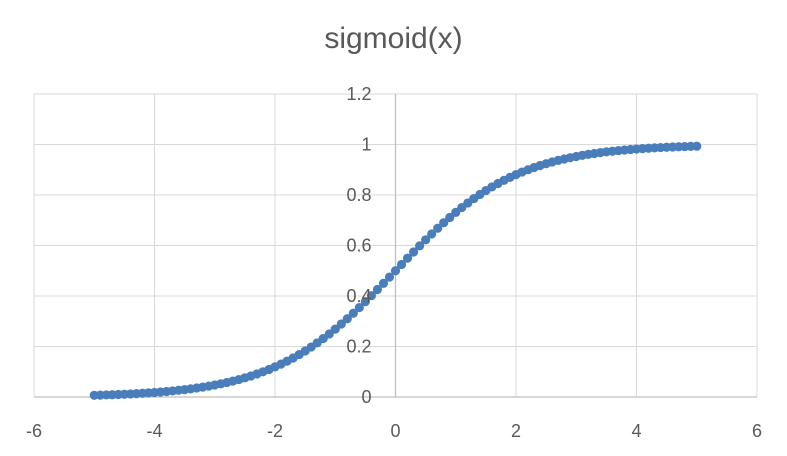  I want to click on y-tick-label: 0, so click(366, 397).